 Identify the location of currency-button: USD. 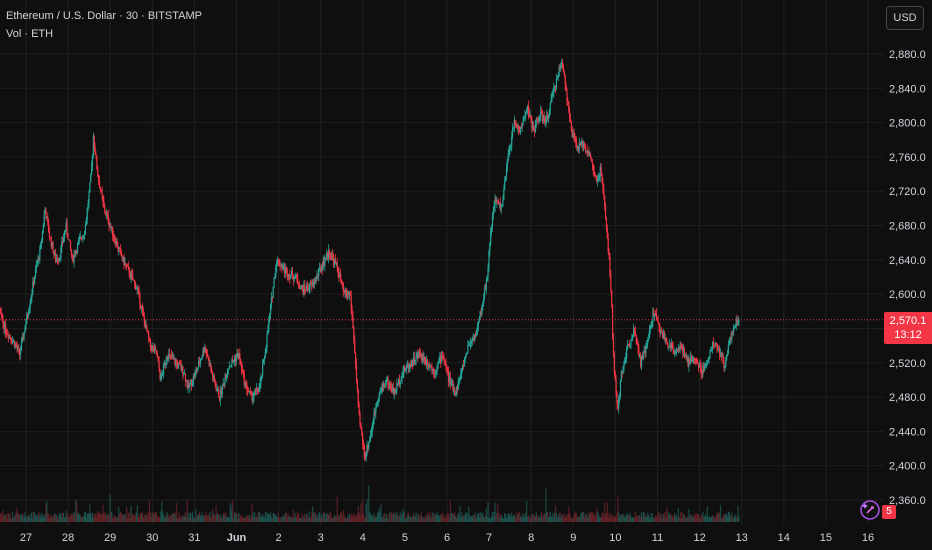
(905, 18).